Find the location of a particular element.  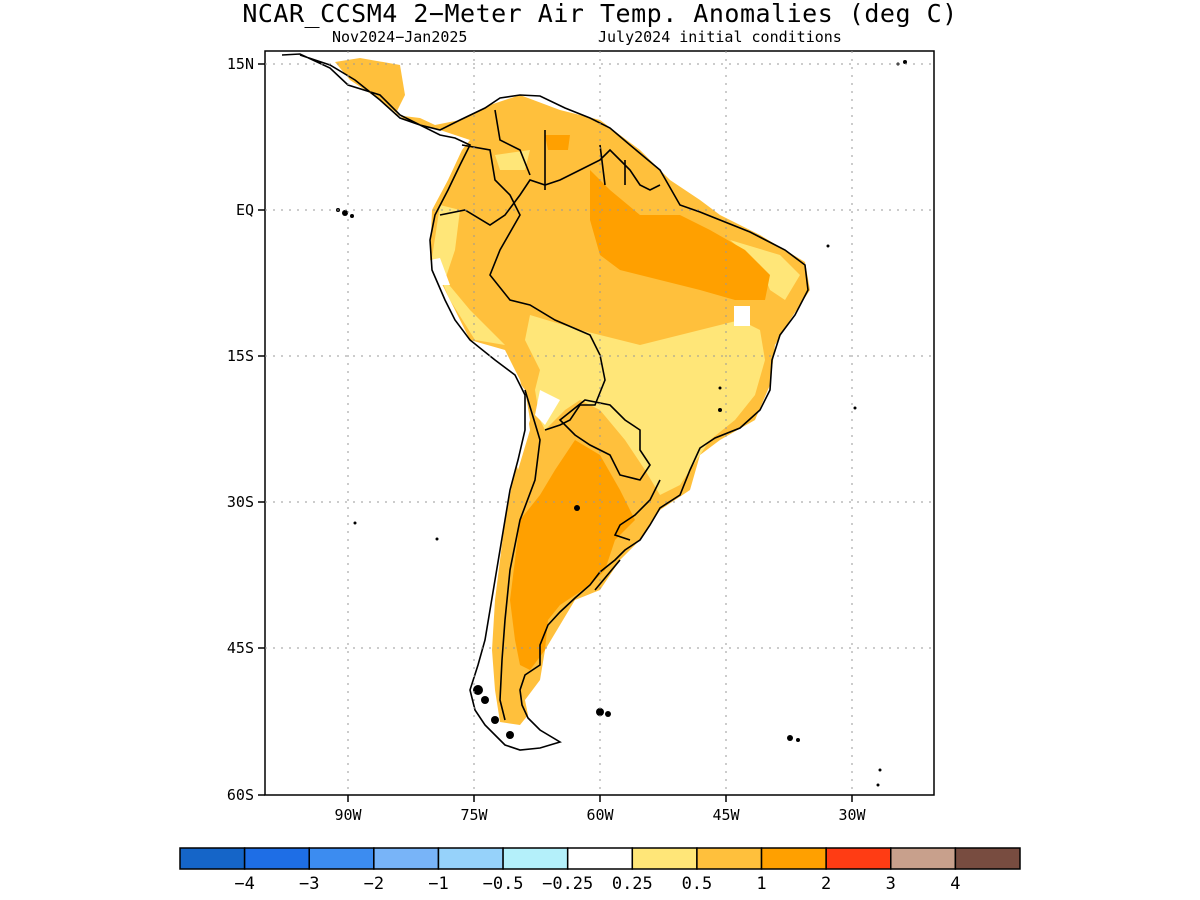

colorbar-label: −0.5 is located at coordinates (503, 884).